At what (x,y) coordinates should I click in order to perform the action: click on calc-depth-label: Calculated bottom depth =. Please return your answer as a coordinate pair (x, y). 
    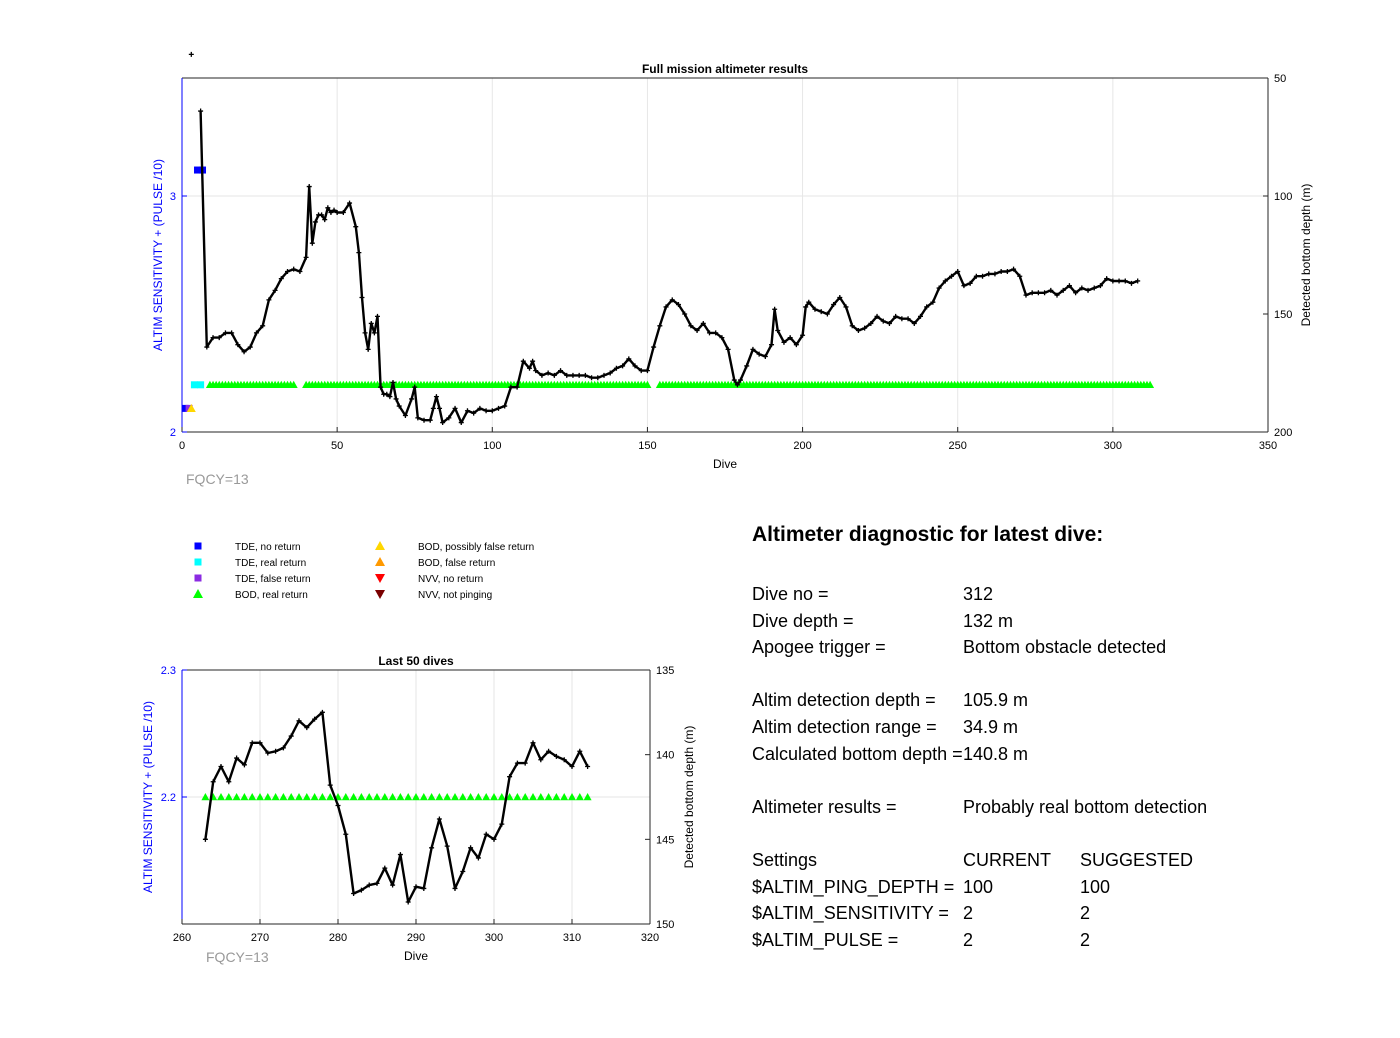
    Looking at the image, I should click on (857, 753).